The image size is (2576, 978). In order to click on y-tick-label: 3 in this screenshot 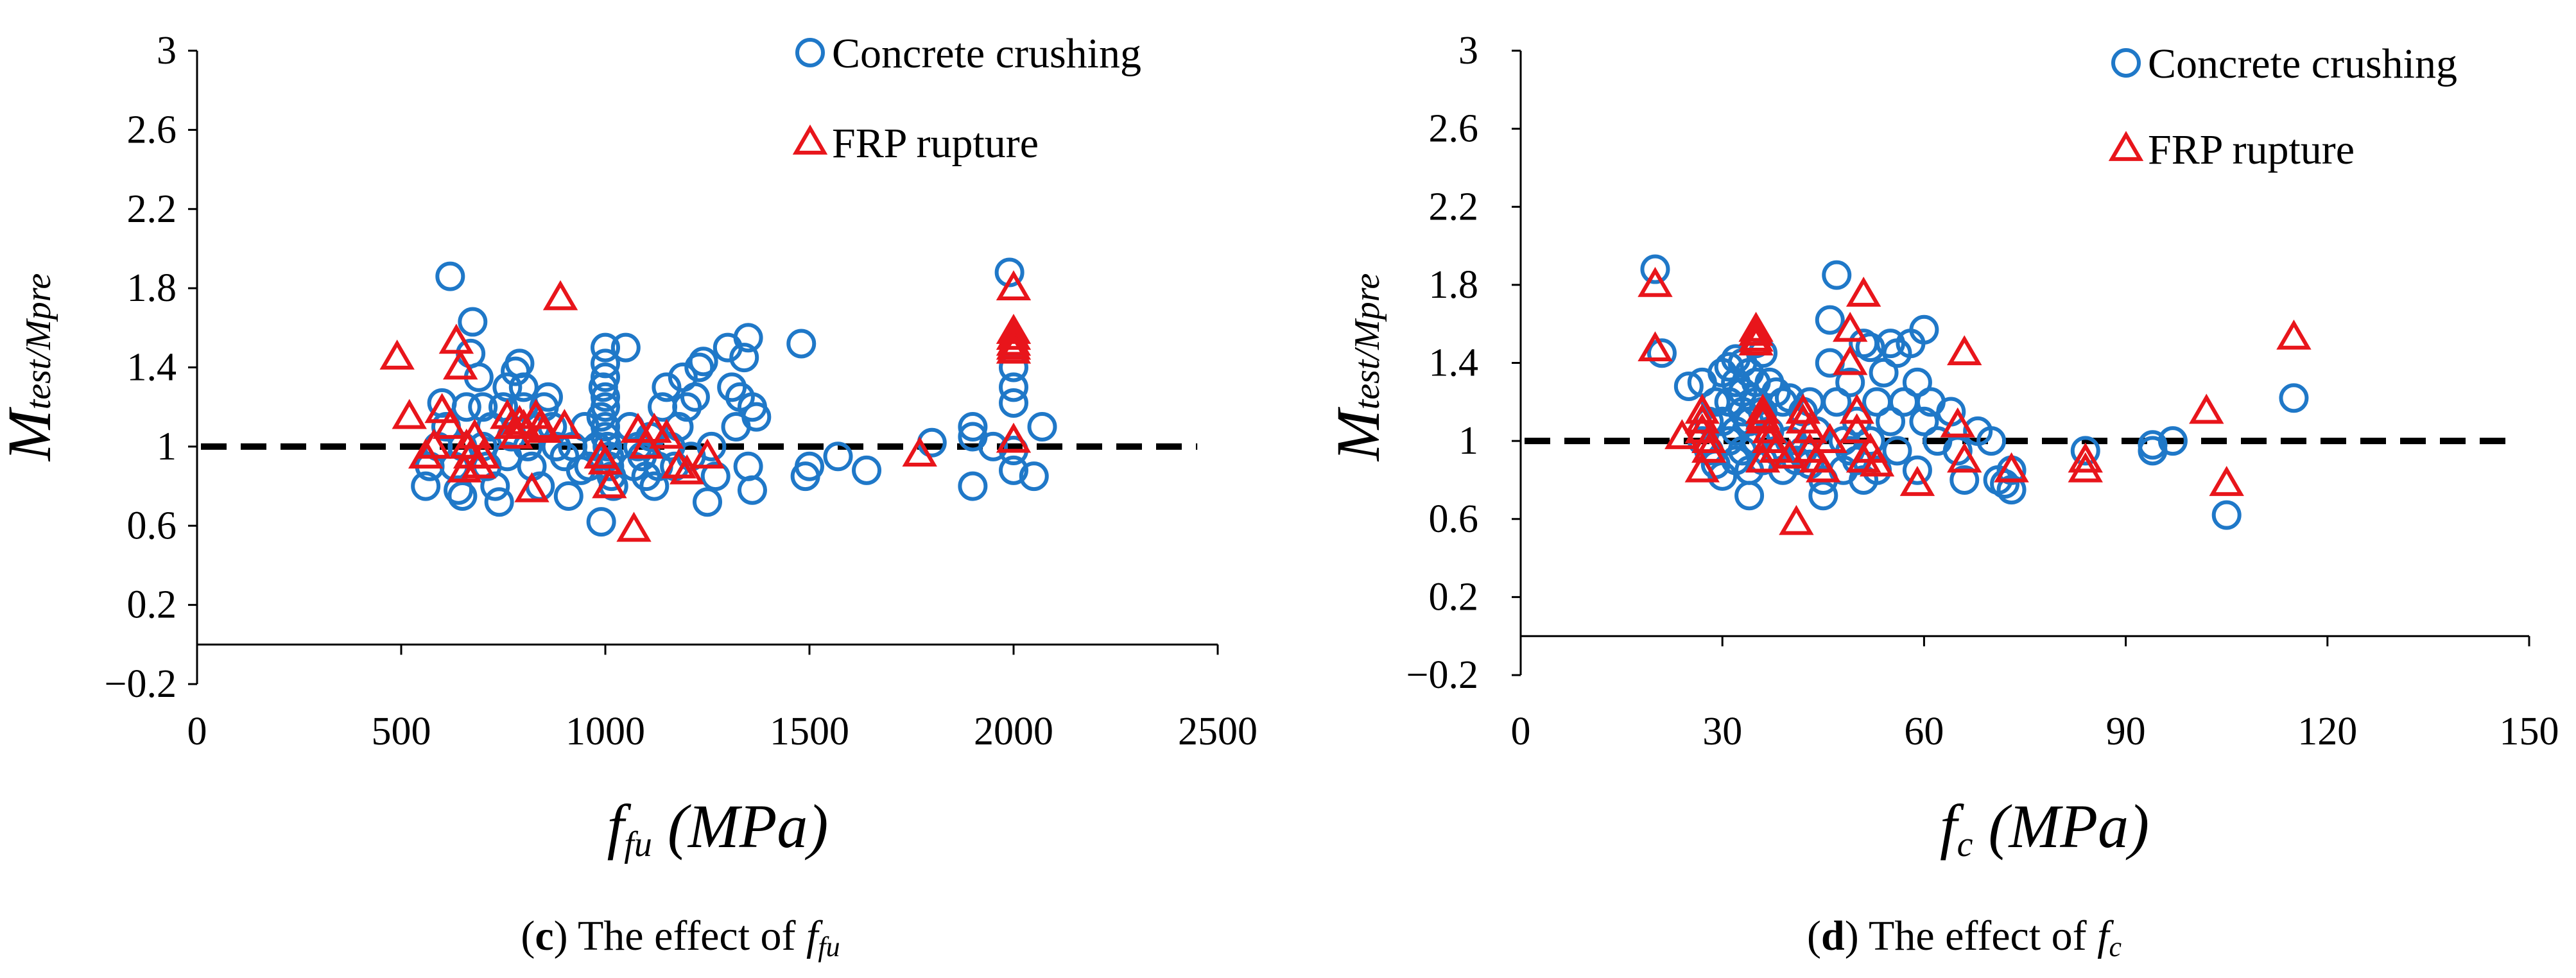, I will do `click(1468, 51)`.